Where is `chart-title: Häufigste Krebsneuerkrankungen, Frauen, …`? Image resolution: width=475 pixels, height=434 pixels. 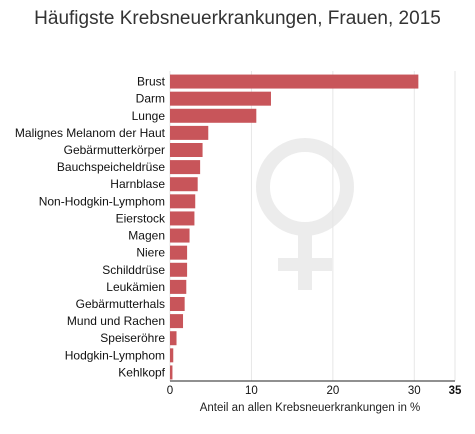
chart-title: Häufigste Krebsneuerkrankungen, Frauen, … is located at coordinates (237, 18).